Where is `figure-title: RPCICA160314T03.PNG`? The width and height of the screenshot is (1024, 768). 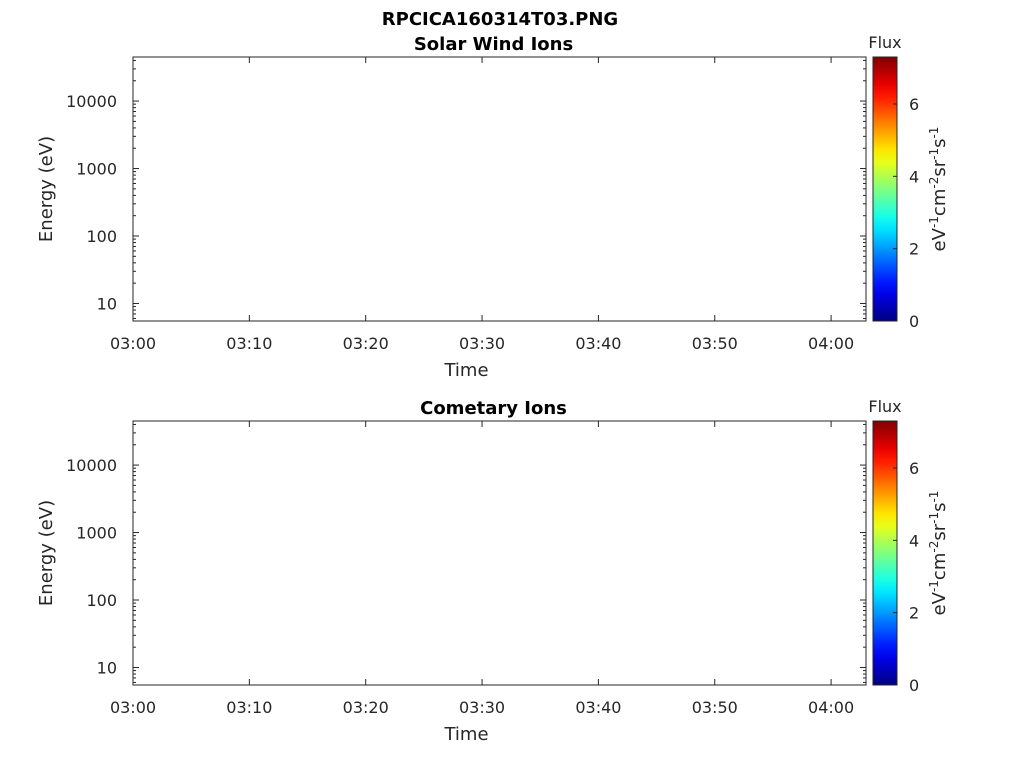 figure-title: RPCICA160314T03.PNG is located at coordinates (500, 19).